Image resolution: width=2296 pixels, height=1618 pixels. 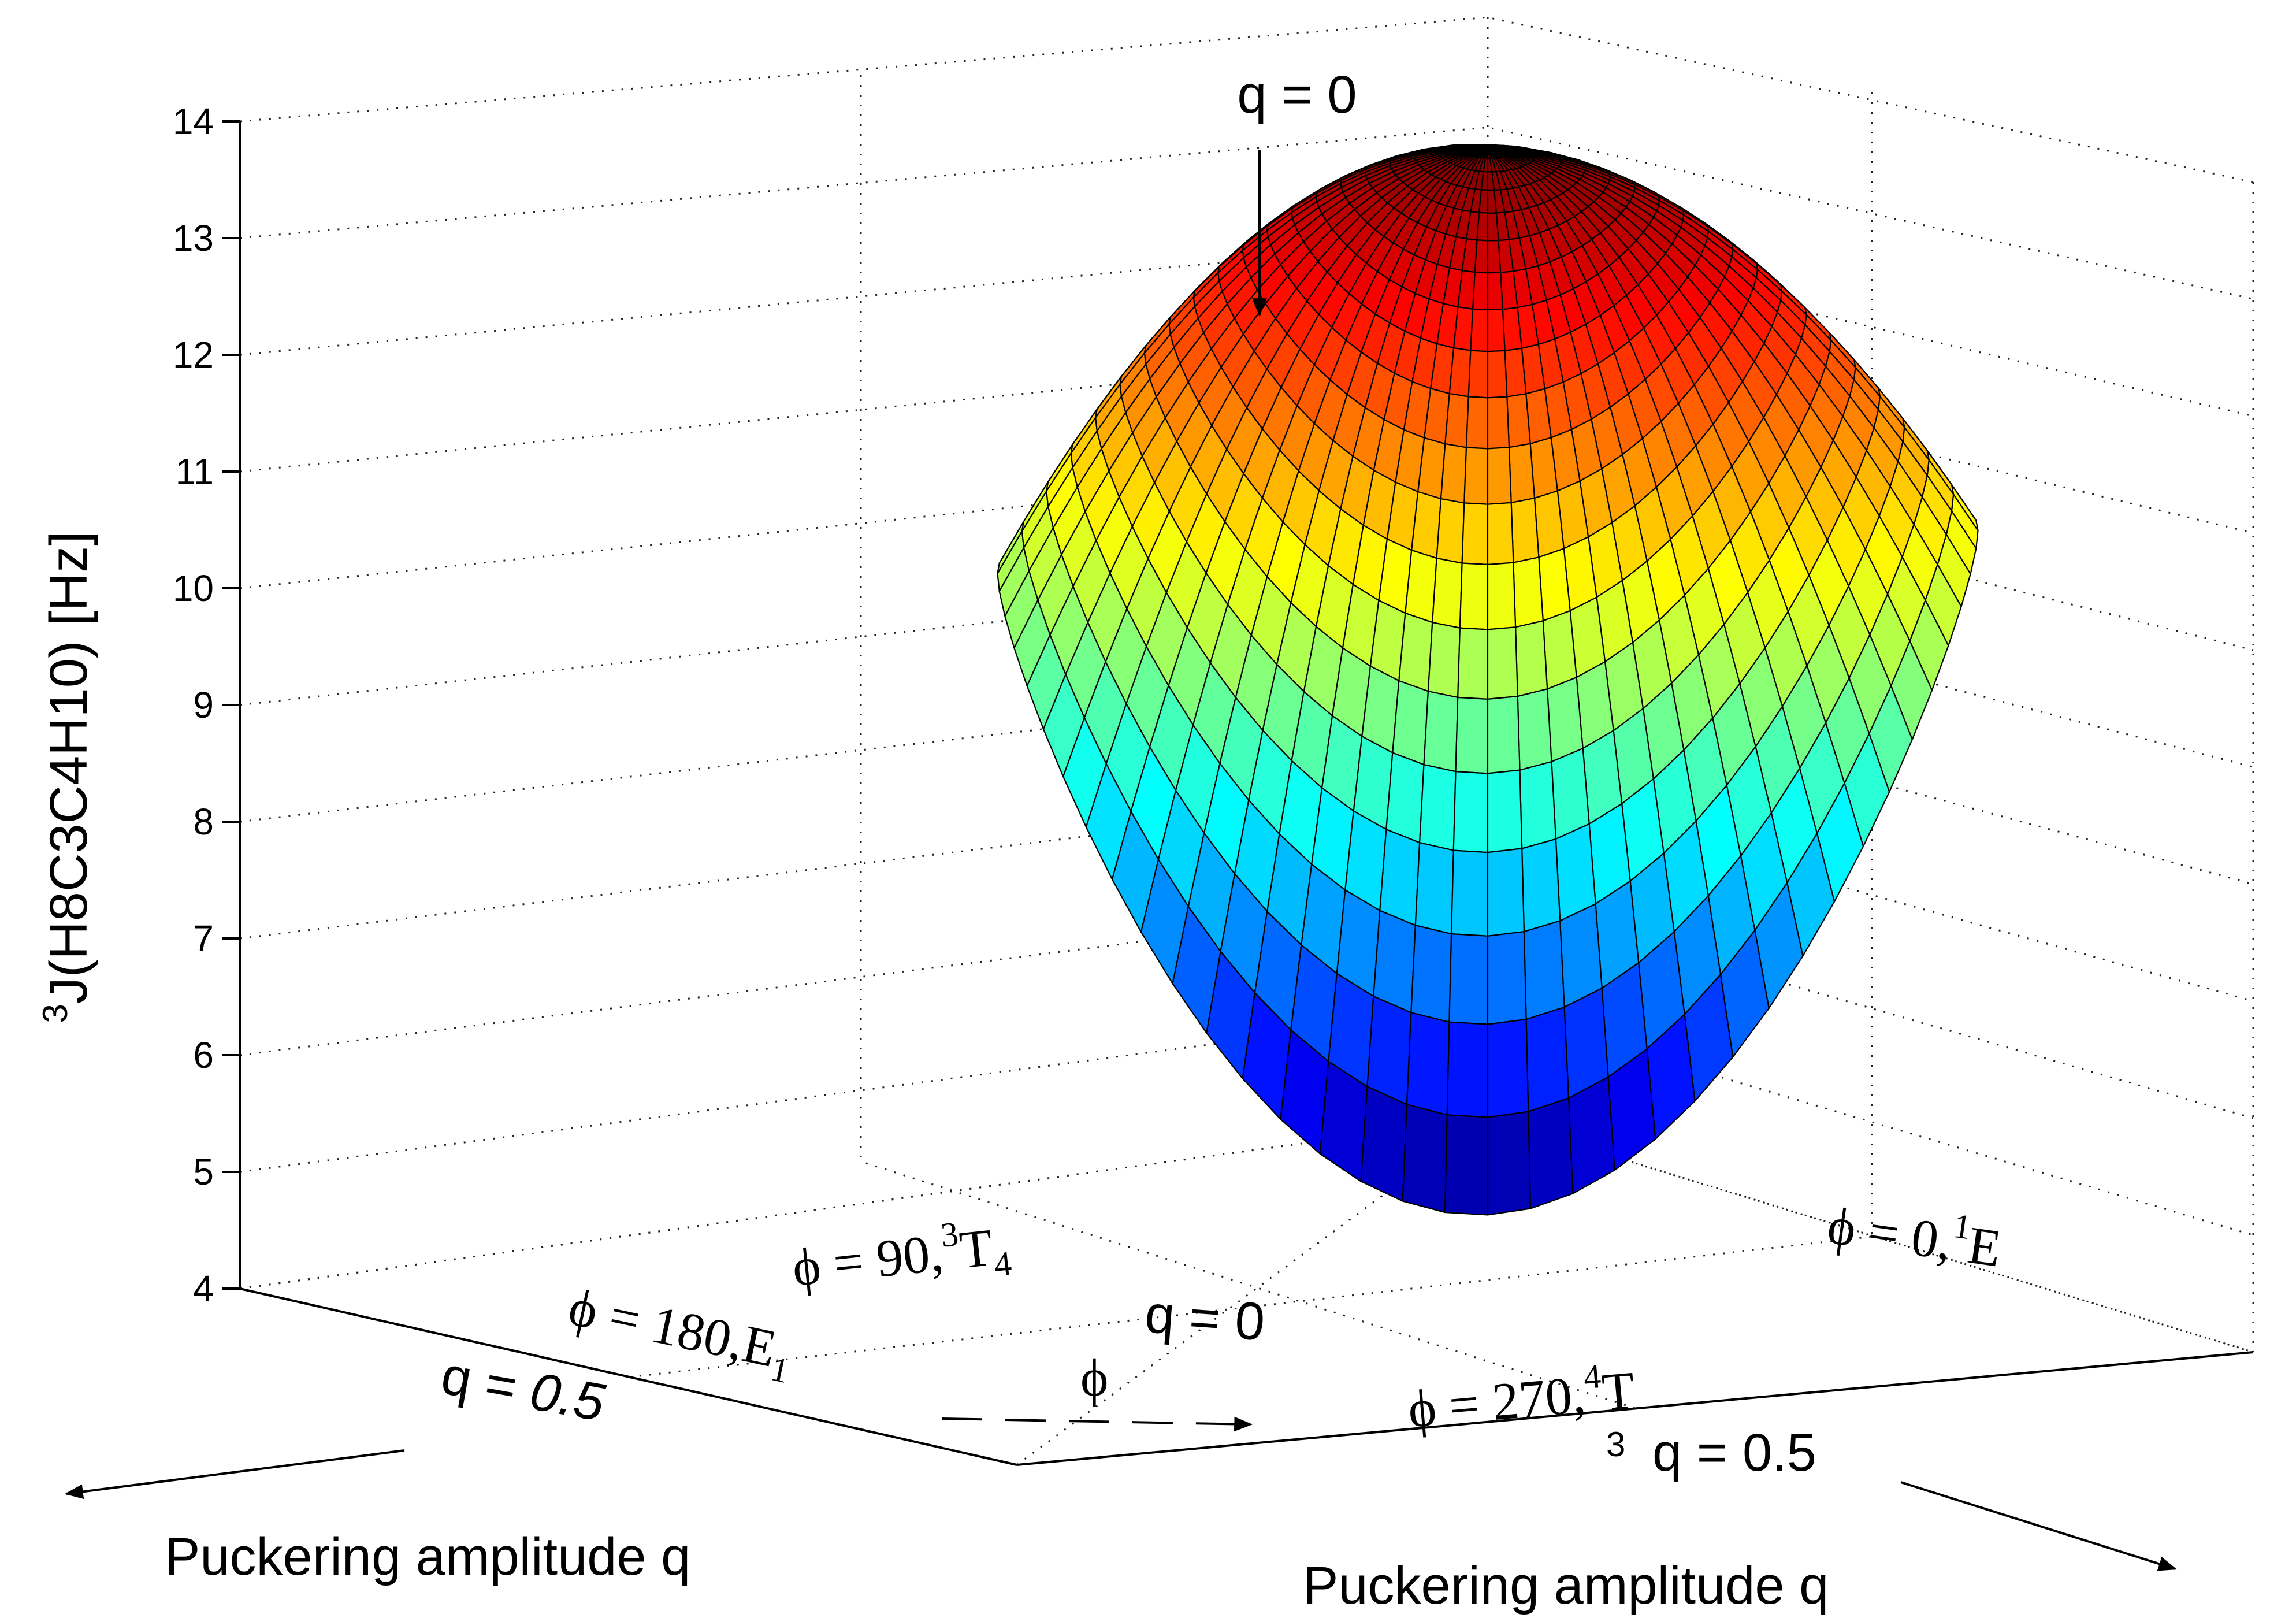 What do you see at coordinates (193, 355) in the screenshot?
I see `z-tick-label: 12` at bounding box center [193, 355].